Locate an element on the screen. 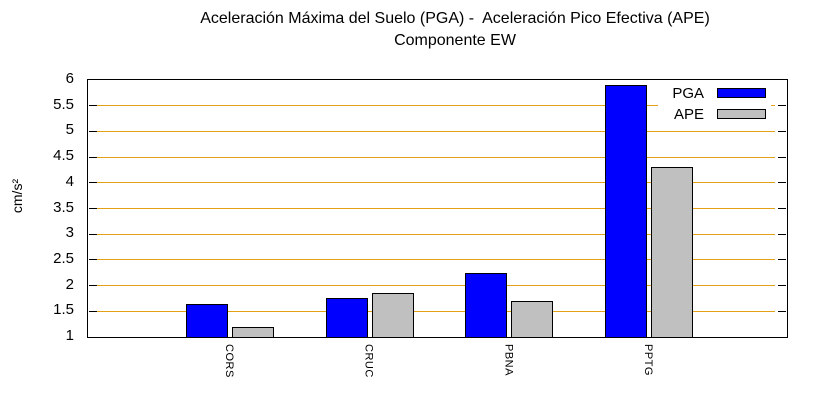  x-tick-label: PBNA is located at coordinates (508, 360).